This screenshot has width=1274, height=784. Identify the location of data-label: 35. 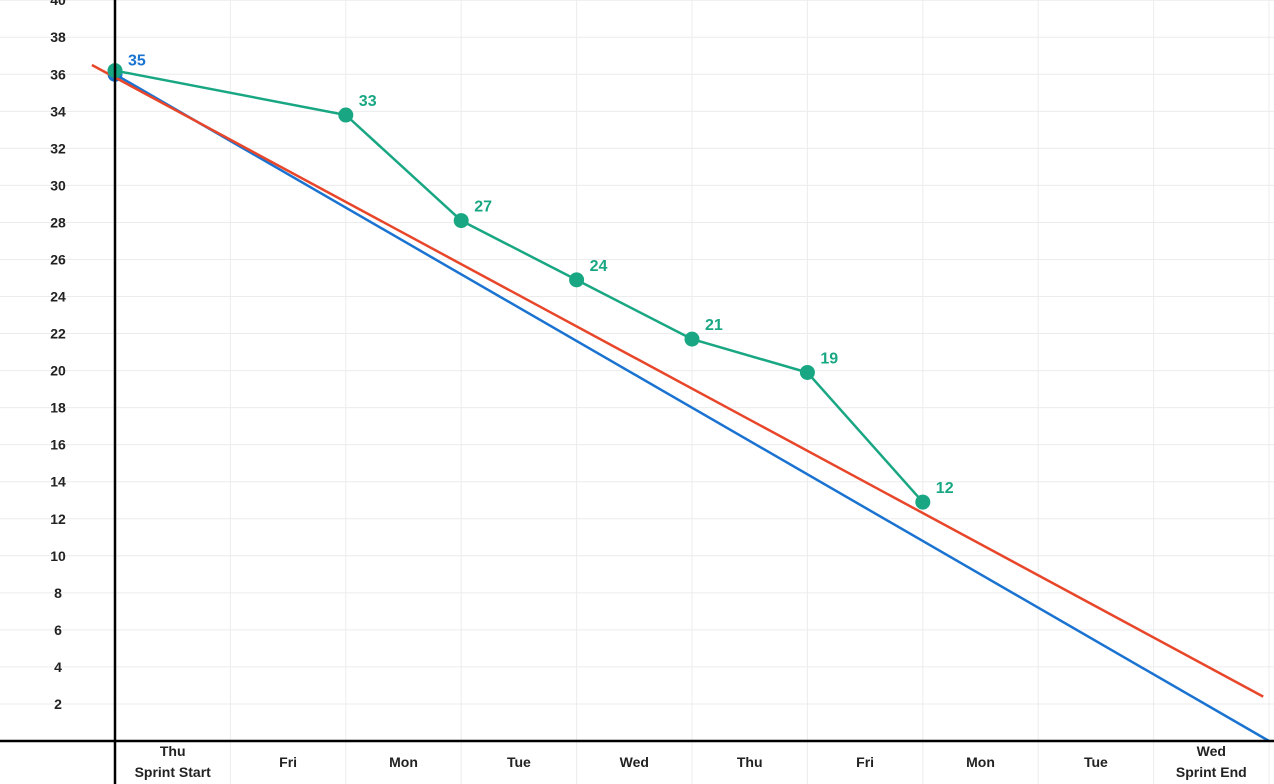
(137, 60).